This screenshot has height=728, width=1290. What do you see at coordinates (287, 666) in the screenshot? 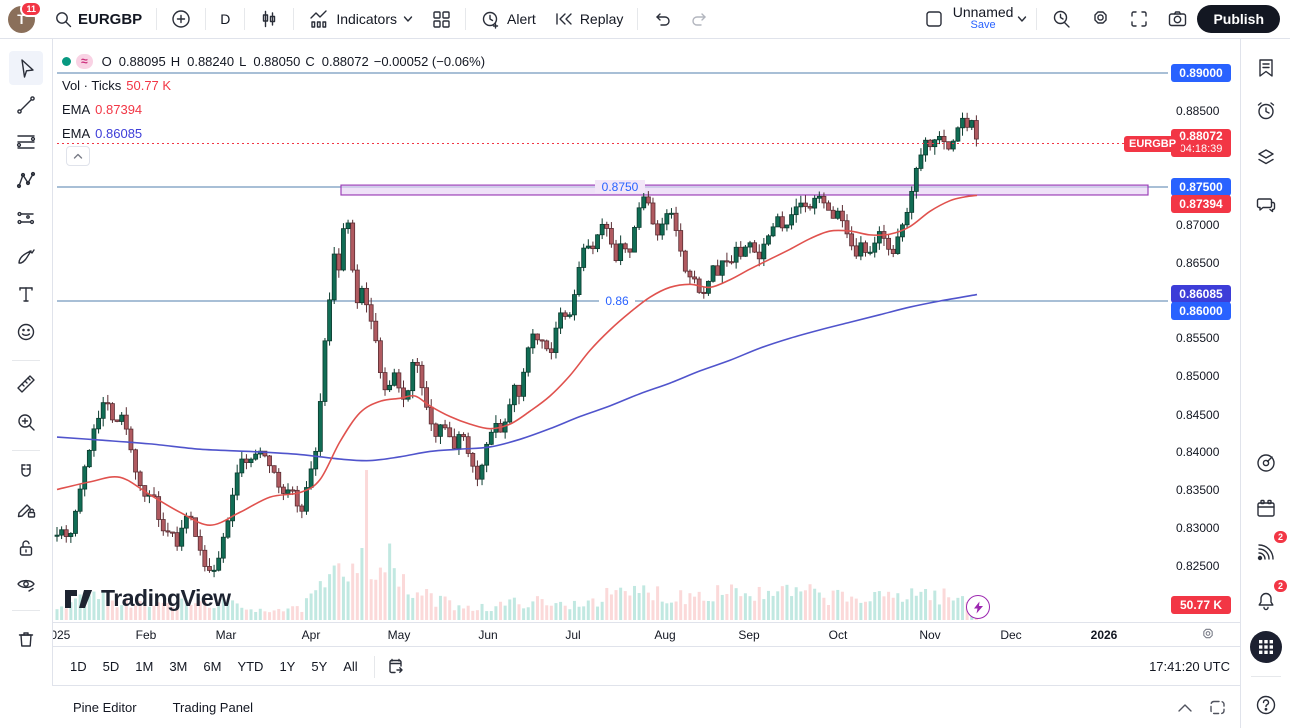
I see `range-button-1y: 1Y` at bounding box center [287, 666].